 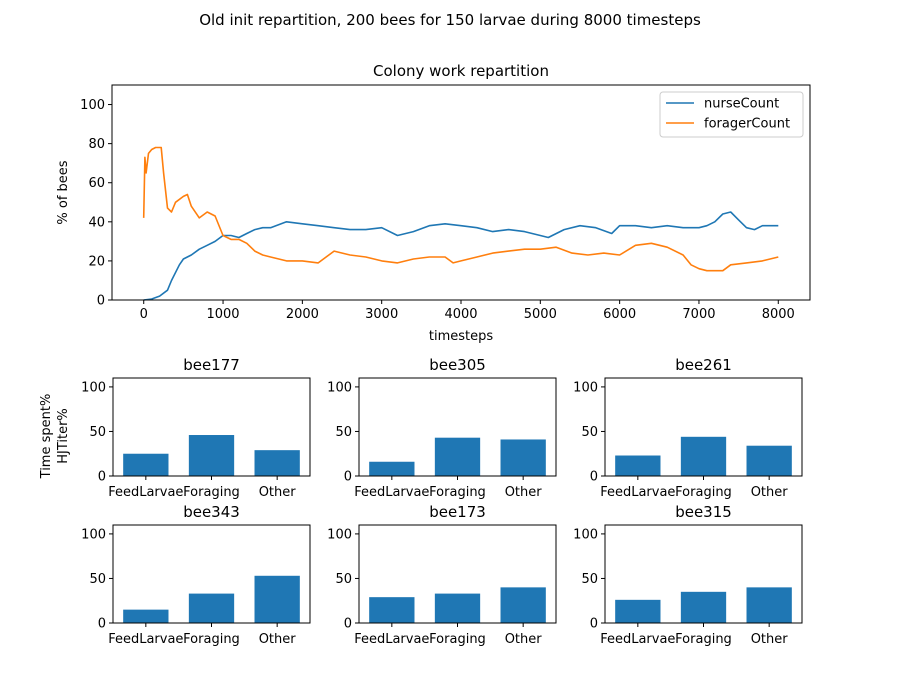 I want to click on bar-chart-bee173: bee173 FeedLarvae Foraging Other 0 50 100, so click(x=442, y=575).